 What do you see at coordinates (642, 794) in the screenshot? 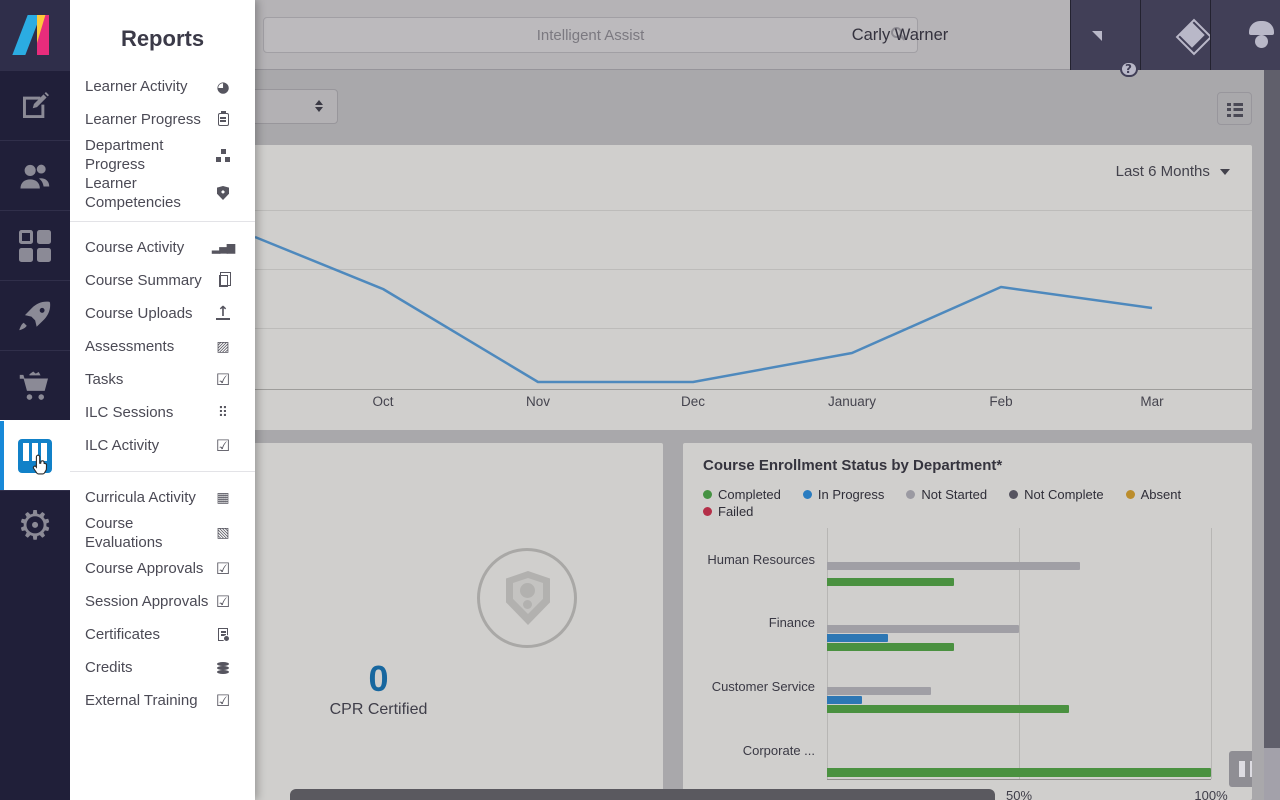
I see `horizontal-scrollbar-thumb` at bounding box center [642, 794].